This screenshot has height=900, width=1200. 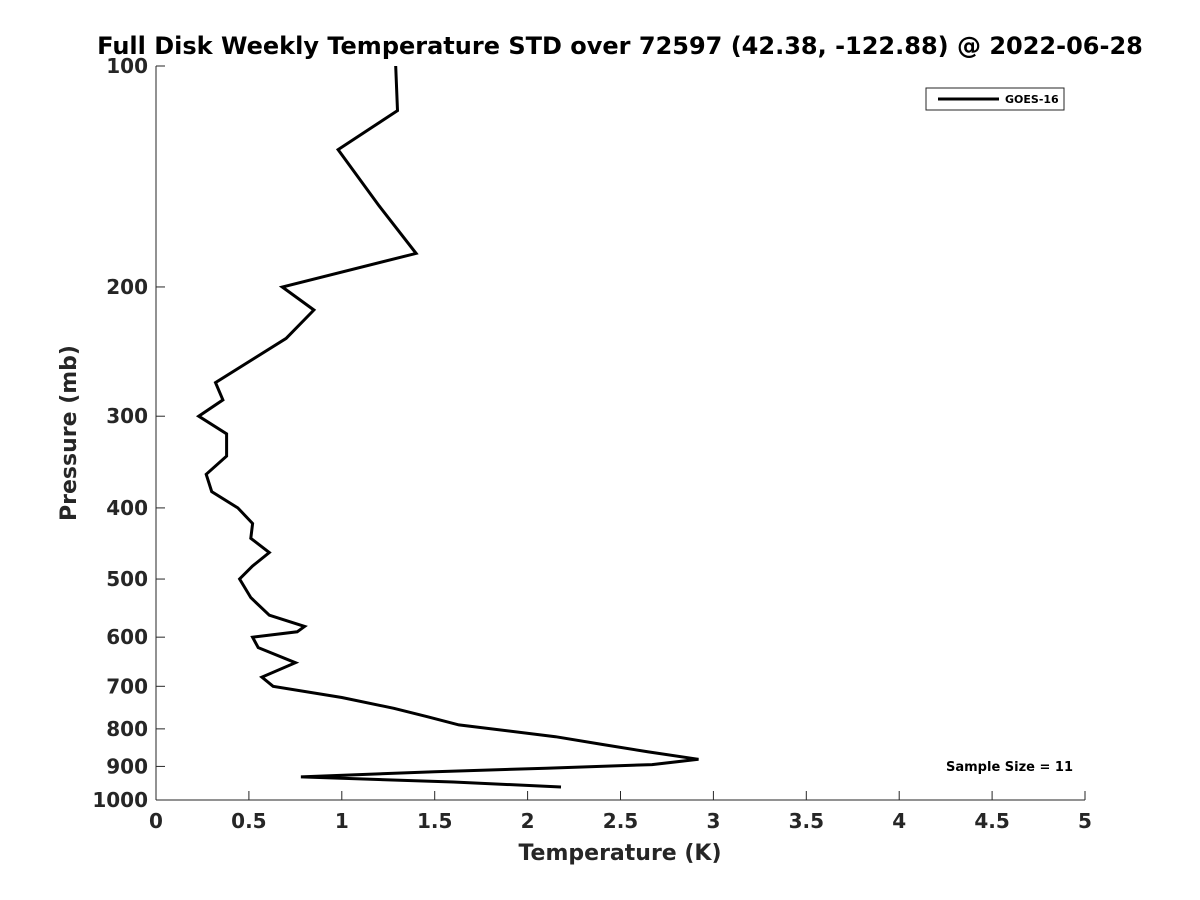 I want to click on y-tick-label: 100, so click(x=127, y=66).